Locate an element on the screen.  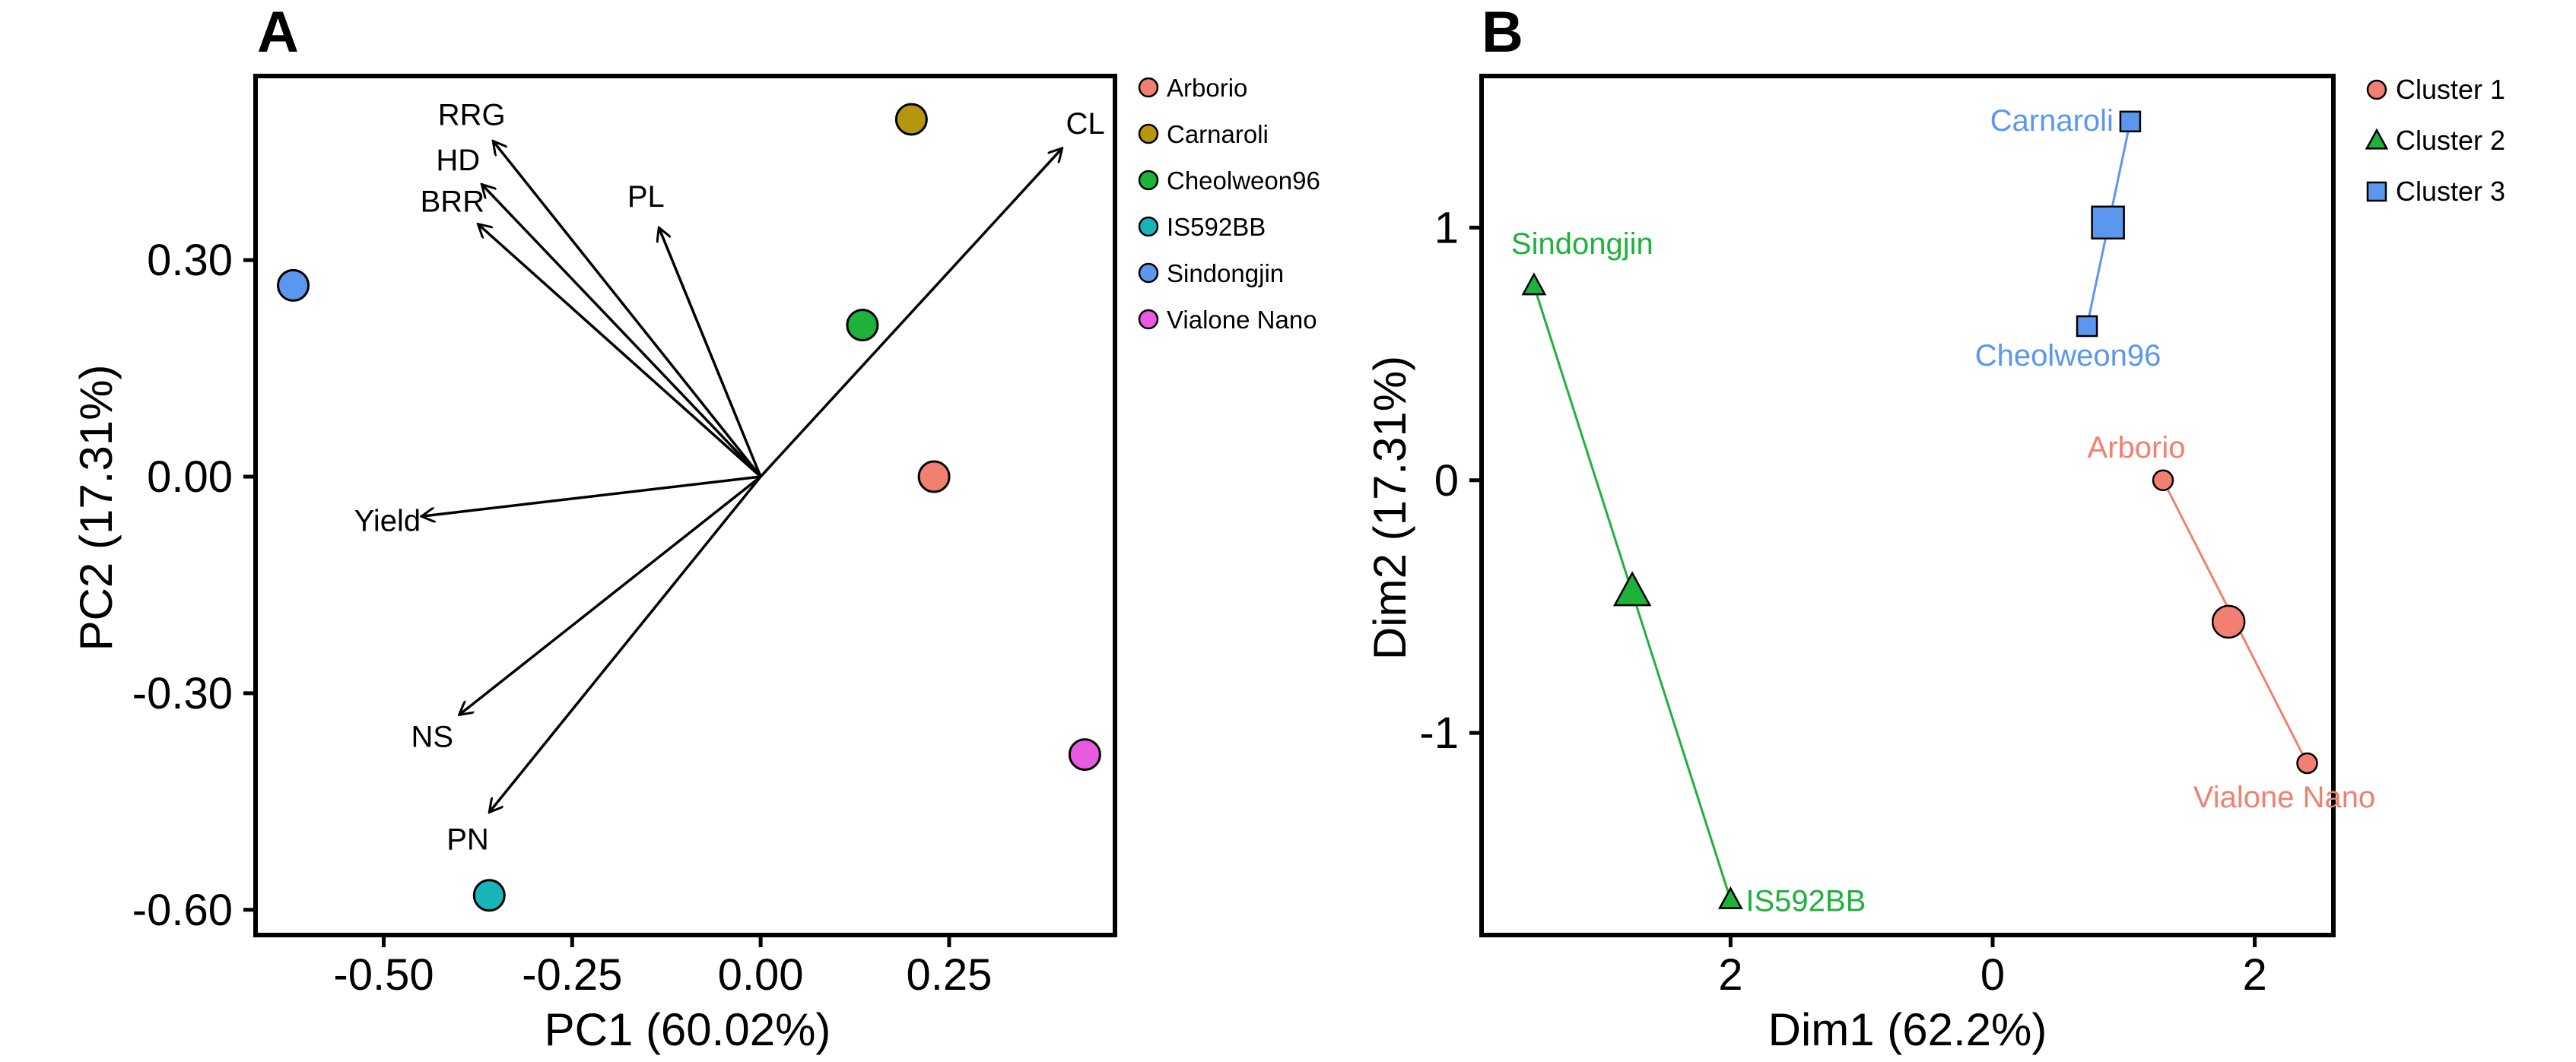
point-label-sindongjin: Sindongjin is located at coordinates (1582, 244).